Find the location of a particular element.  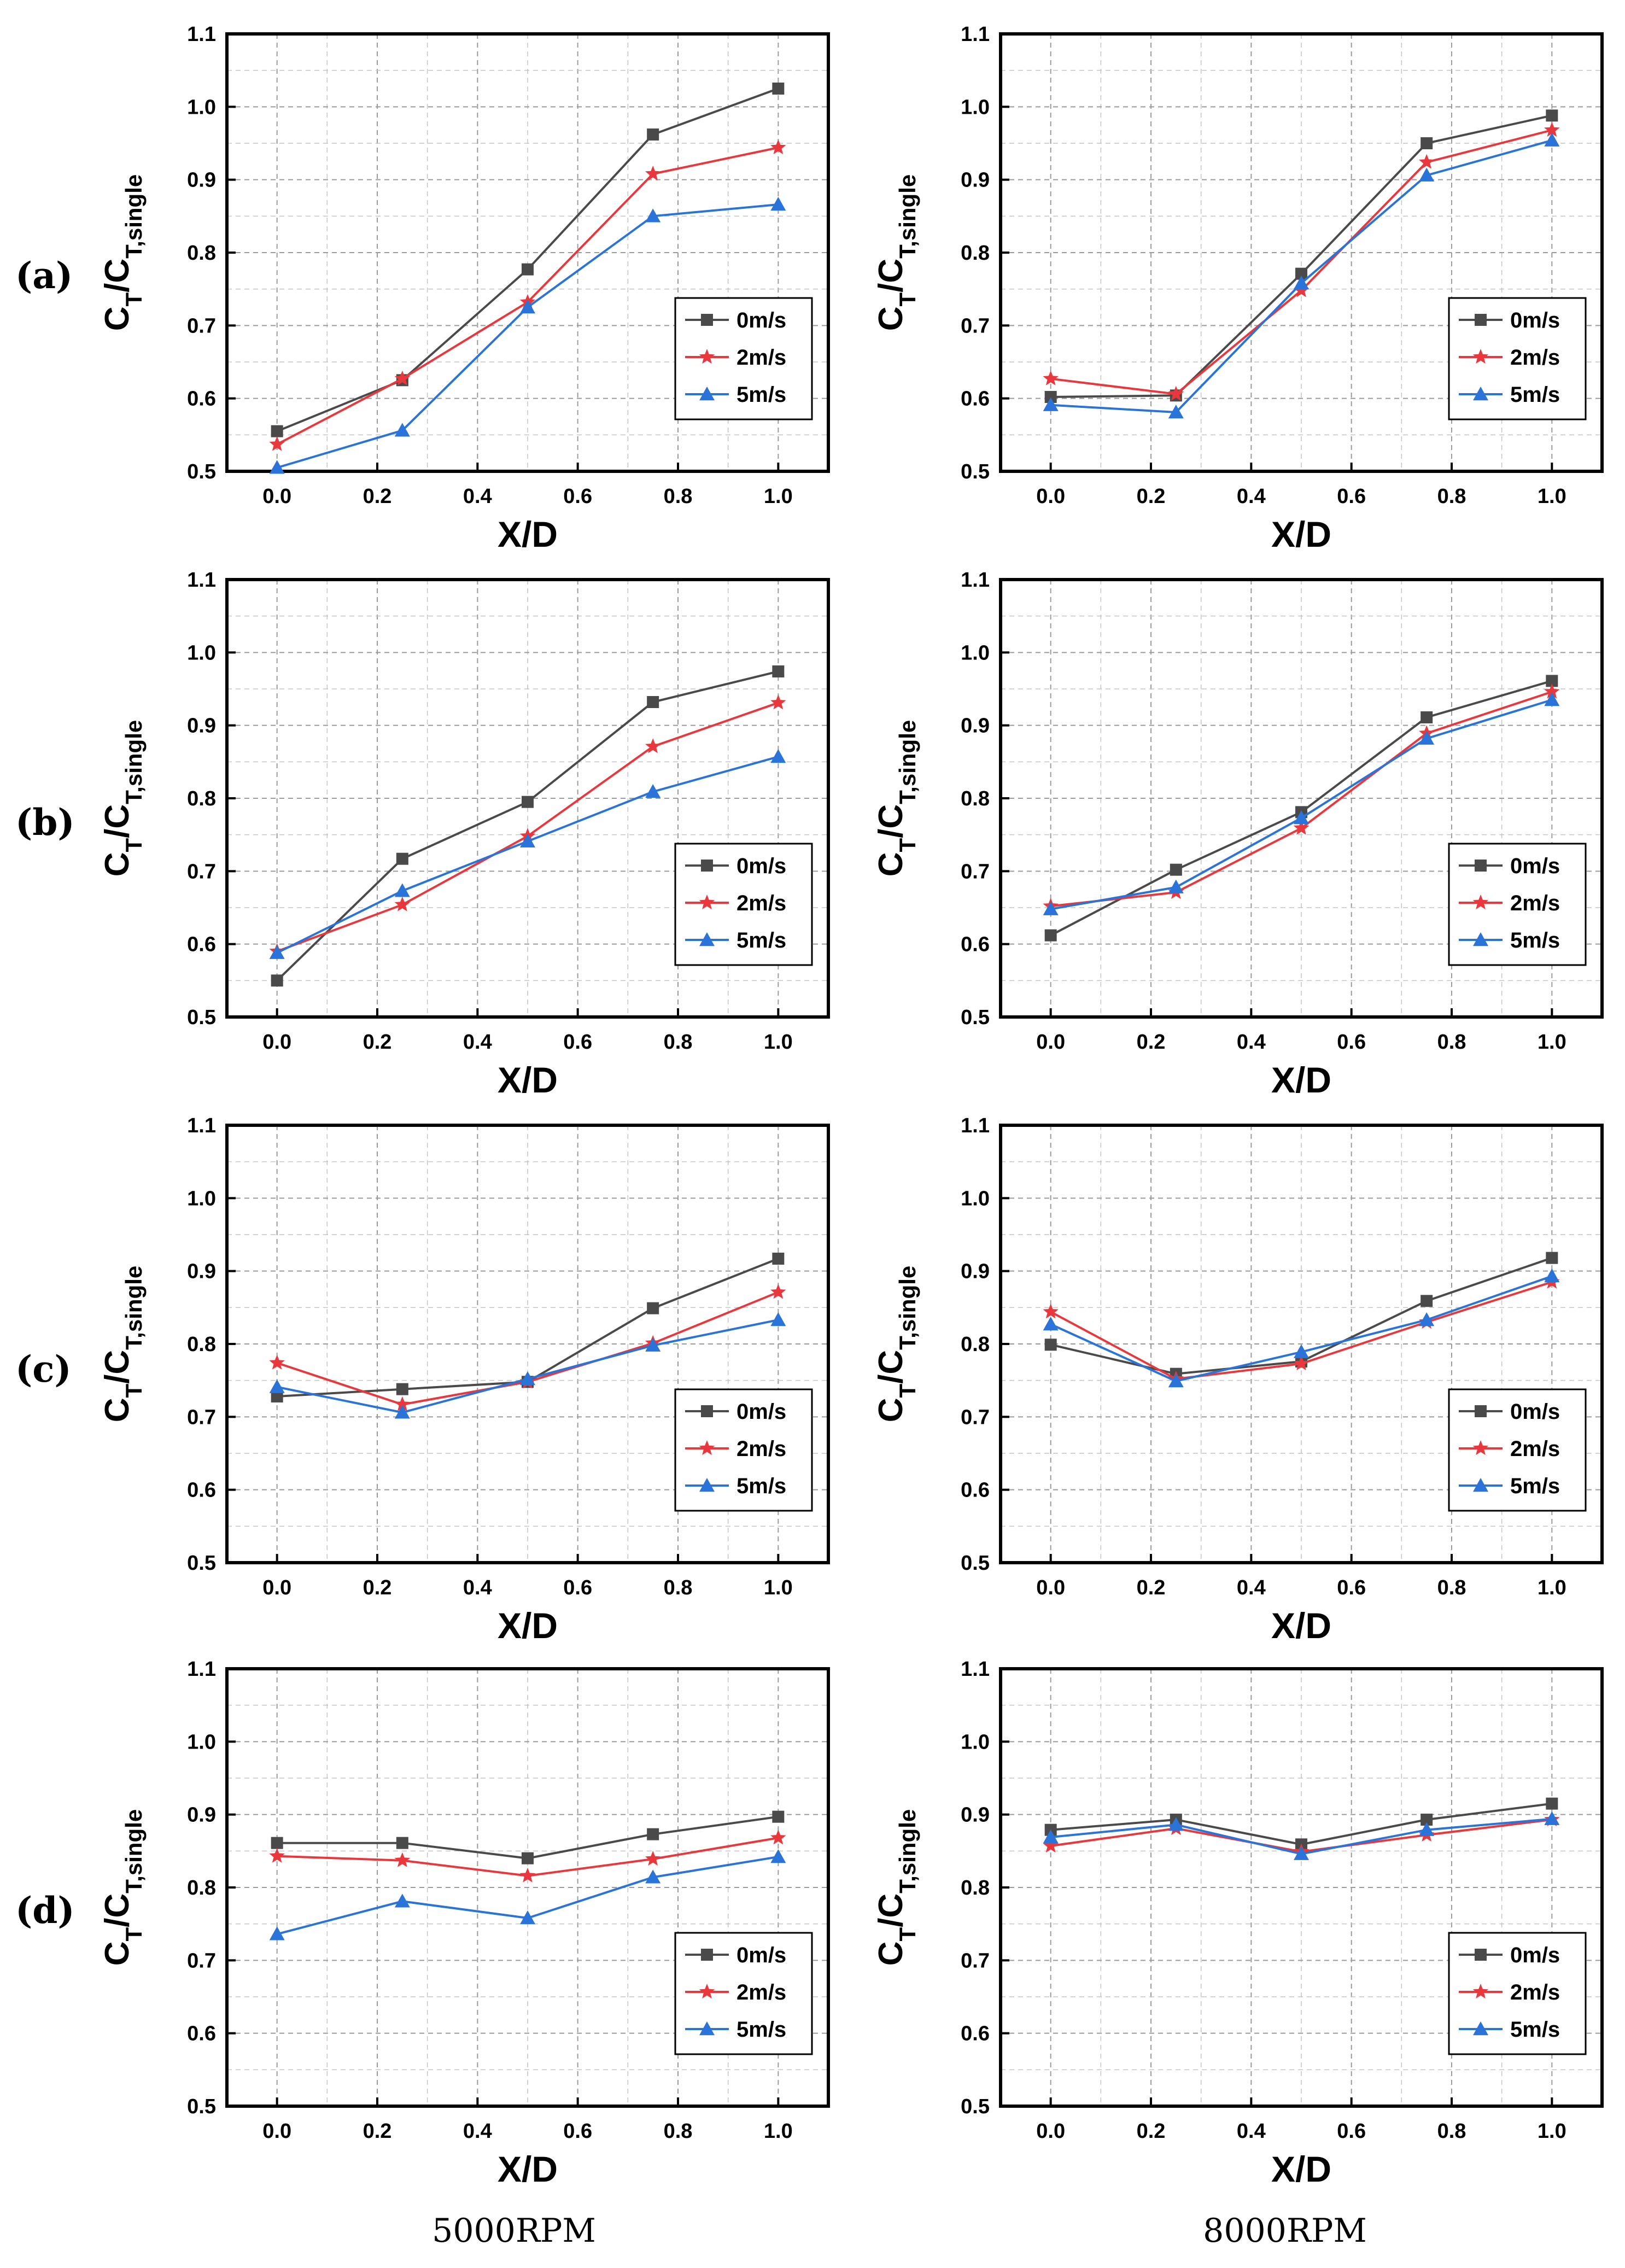

series-2m-s is located at coordinates (1301, 261).